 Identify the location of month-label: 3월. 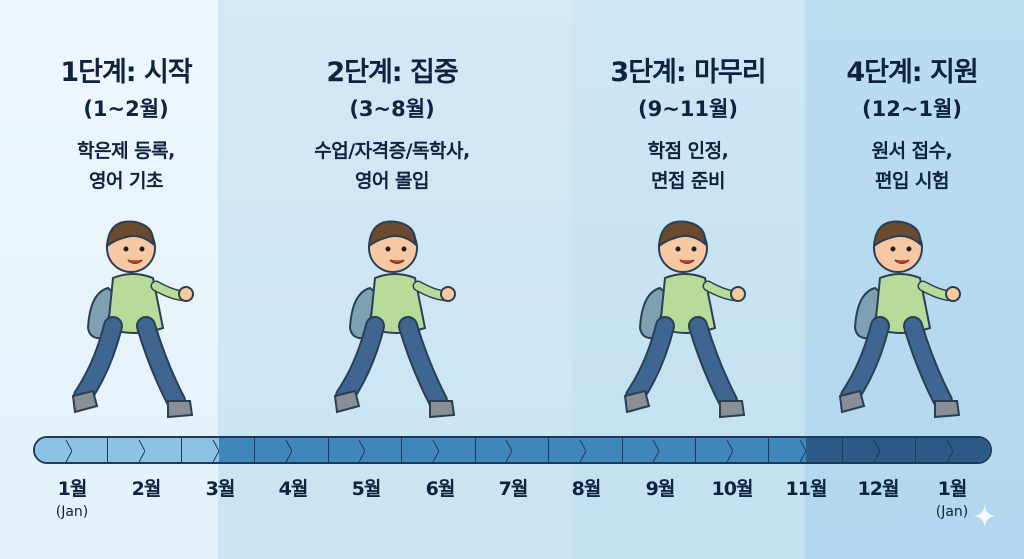
(220, 489).